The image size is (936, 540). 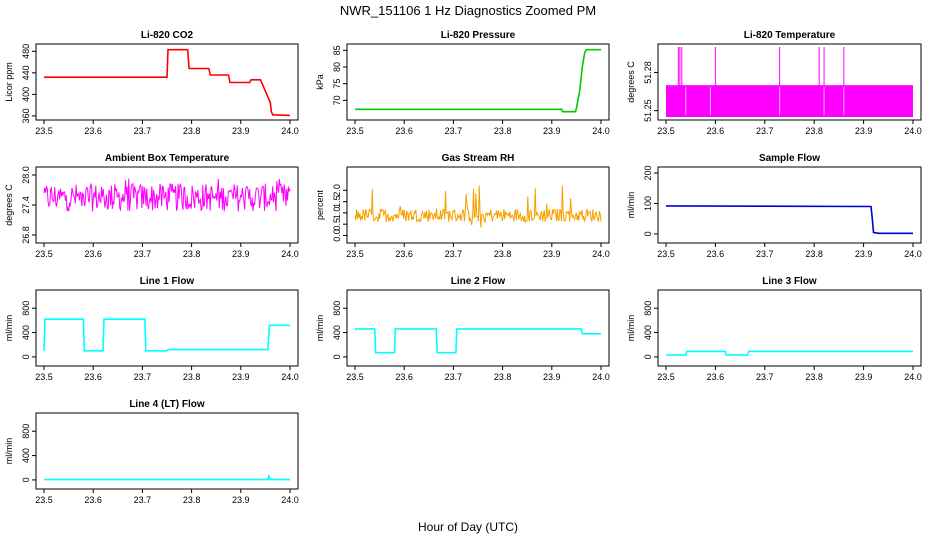 I want to click on panel-title: Line 2 Flow, so click(x=478, y=281).